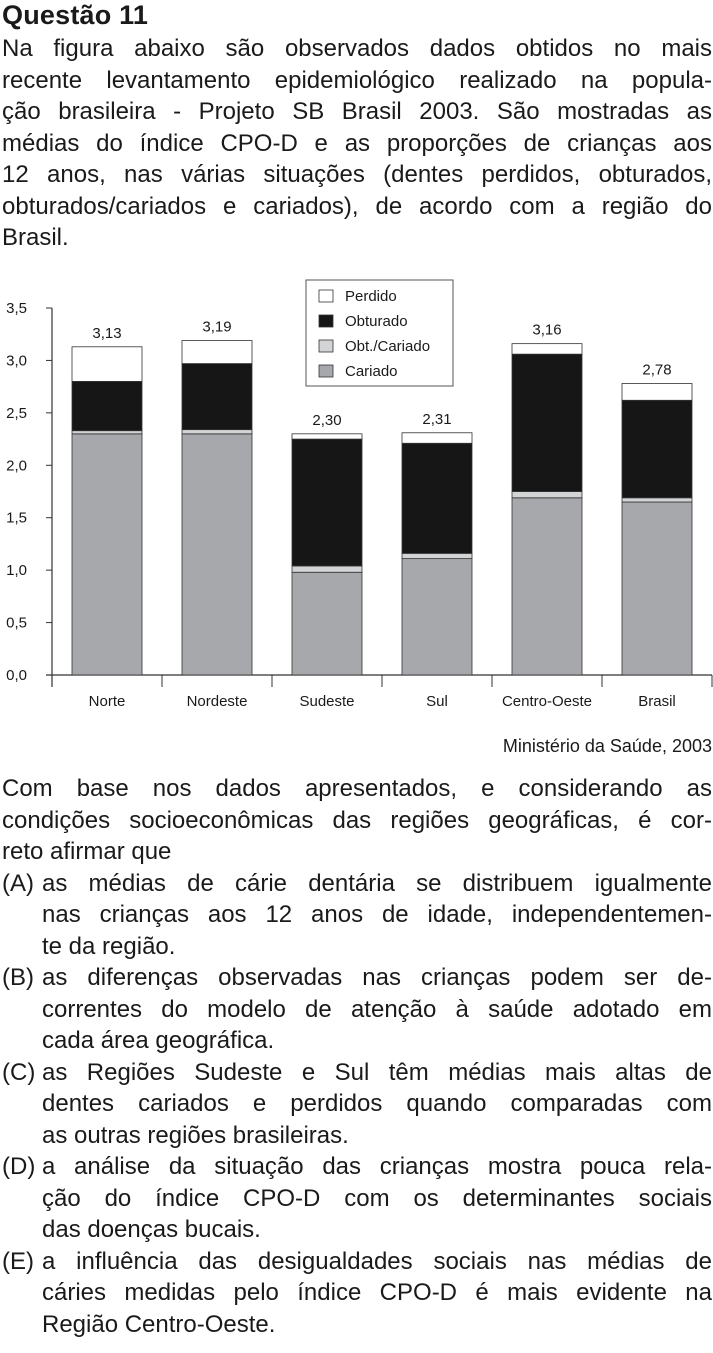  Describe the element at coordinates (607, 746) in the screenshot. I see `source-caption: Ministério da Saúde, 2003` at that location.